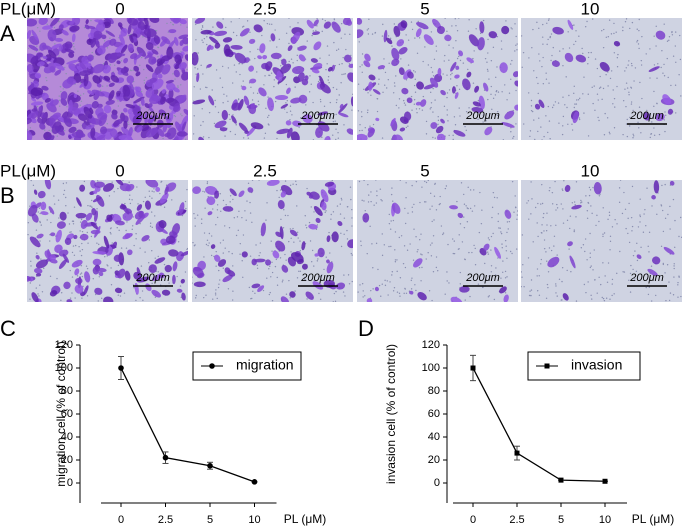 The image size is (685, 529). Describe the element at coordinates (431, 368) in the screenshot. I see `y-tick-label: 100` at that location.